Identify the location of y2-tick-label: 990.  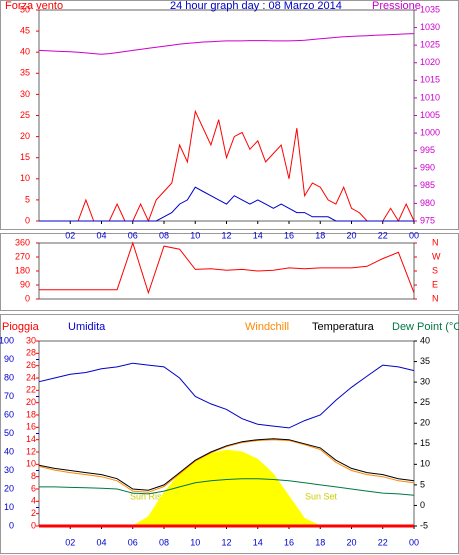
(427, 168).